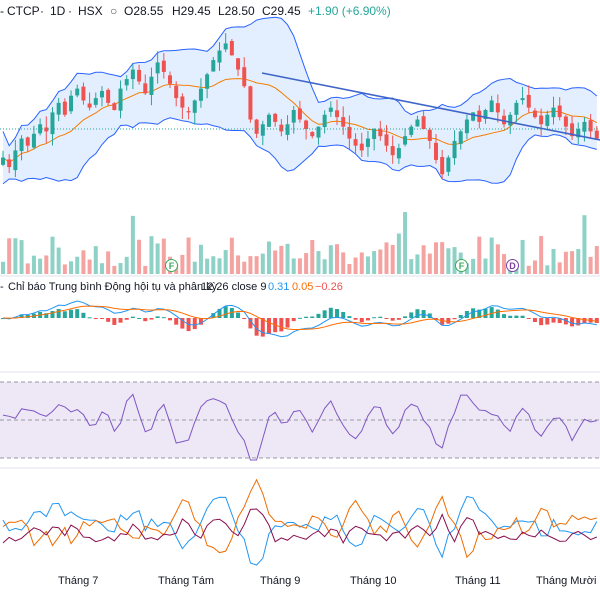 This screenshot has height=600, width=600. What do you see at coordinates (568, 581) in the screenshot?
I see `x-tick-label: Tháng Mười hai` at bounding box center [568, 581].